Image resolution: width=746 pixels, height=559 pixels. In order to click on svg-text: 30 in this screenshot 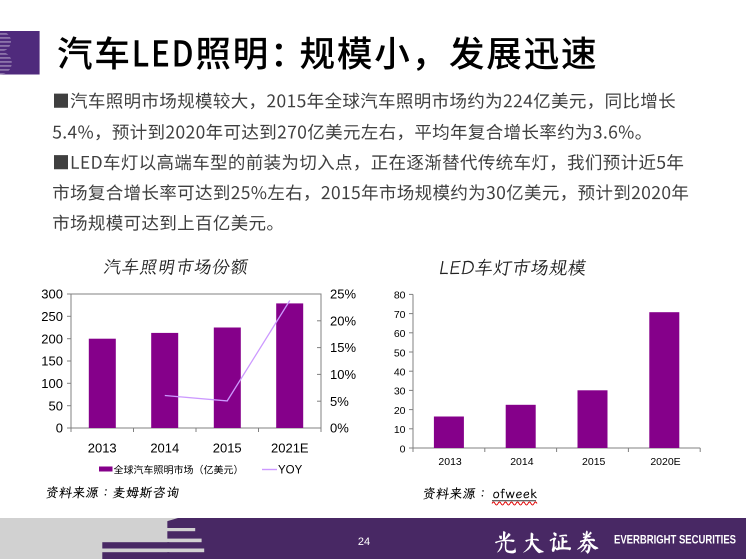, I will do `click(400, 392)`.